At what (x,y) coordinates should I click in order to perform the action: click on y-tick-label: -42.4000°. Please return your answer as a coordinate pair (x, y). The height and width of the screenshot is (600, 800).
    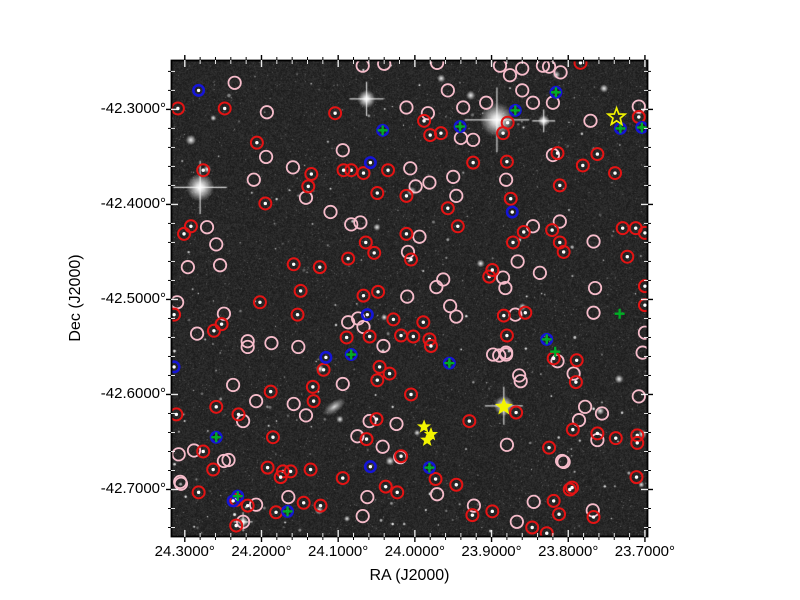
    Looking at the image, I should click on (133, 204).